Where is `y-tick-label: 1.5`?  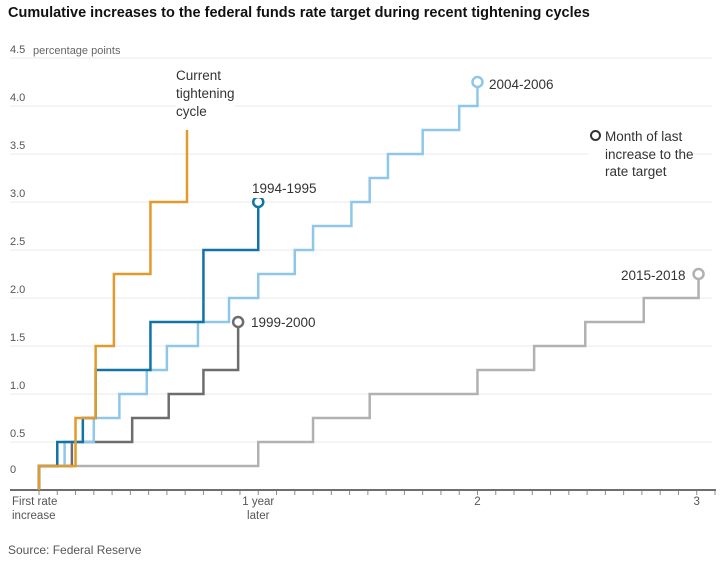
y-tick-label: 1.5 is located at coordinates (17, 338).